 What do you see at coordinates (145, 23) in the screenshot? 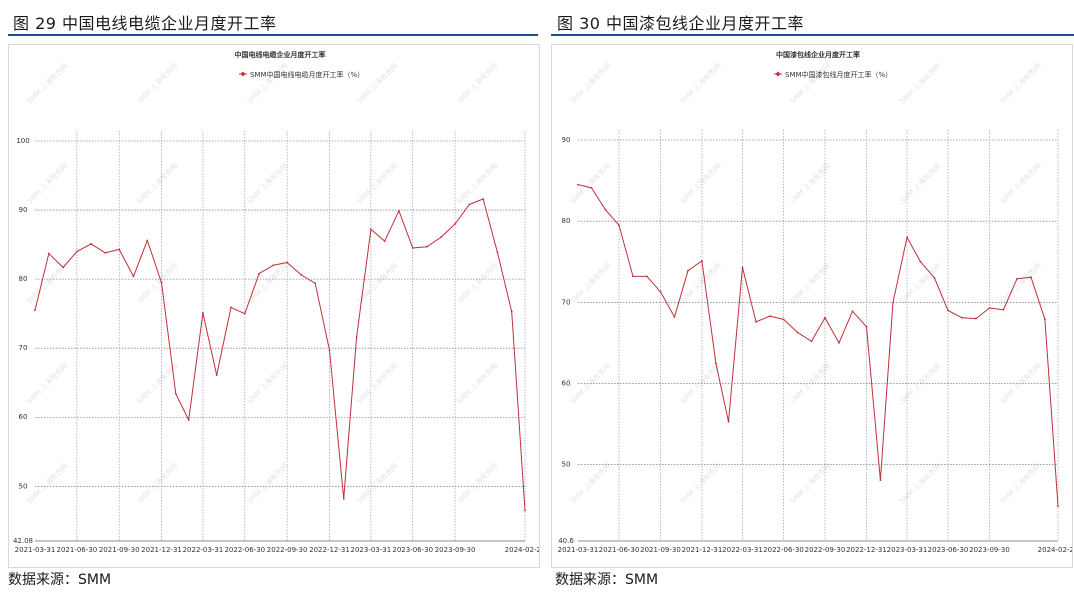
I see `figure-title: 图 29 中国电线电缆企业月度开工率` at bounding box center [145, 23].